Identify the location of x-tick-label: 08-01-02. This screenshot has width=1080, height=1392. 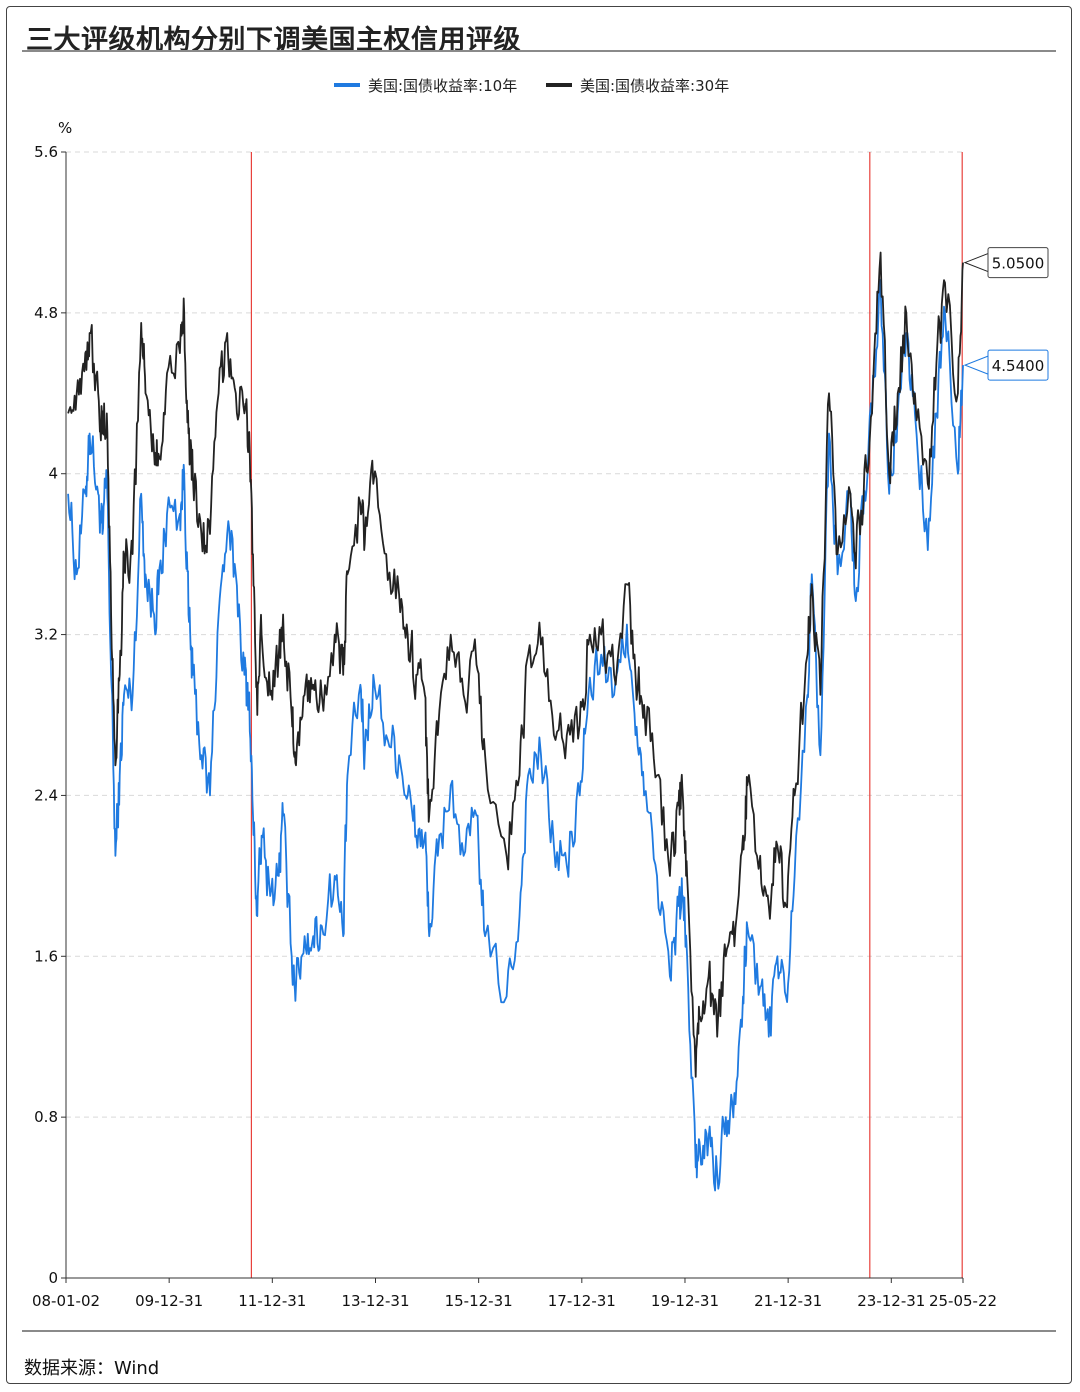
(66, 1301).